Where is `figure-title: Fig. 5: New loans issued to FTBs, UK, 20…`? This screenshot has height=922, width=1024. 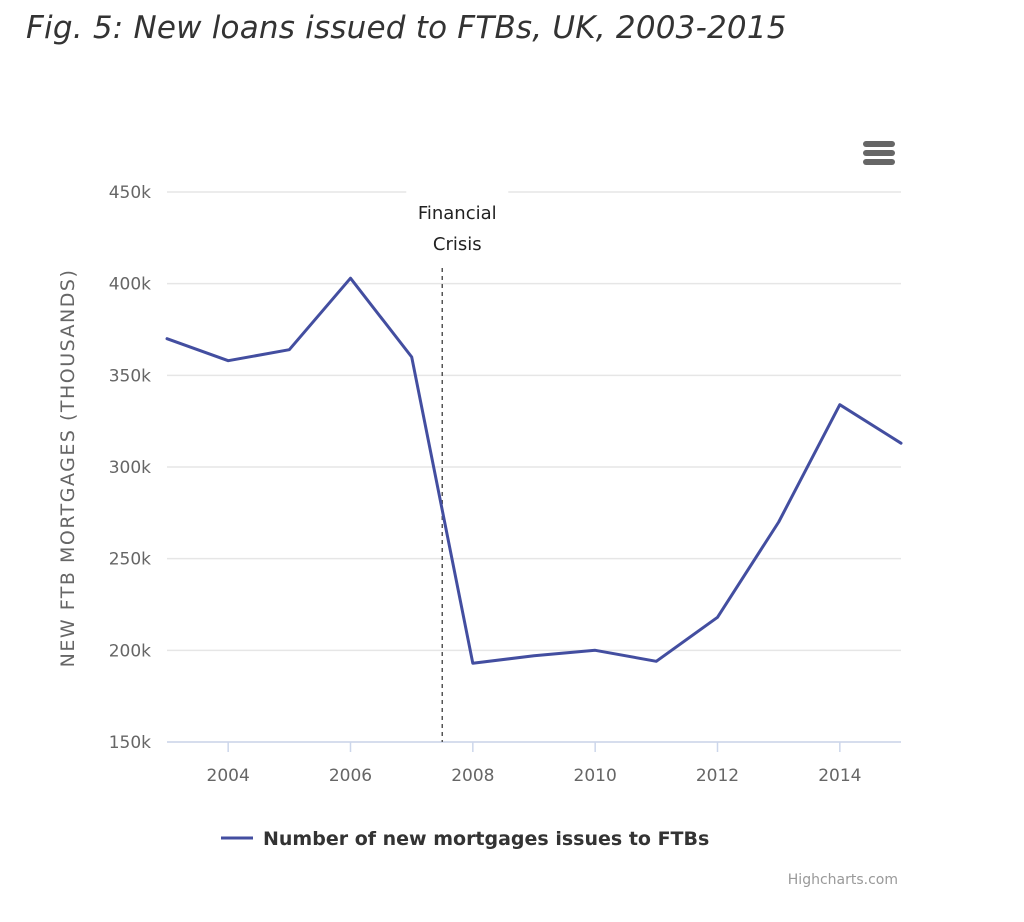
figure-title: Fig. 5: New loans issued to FTBs, UK, 20… is located at coordinates (406, 28).